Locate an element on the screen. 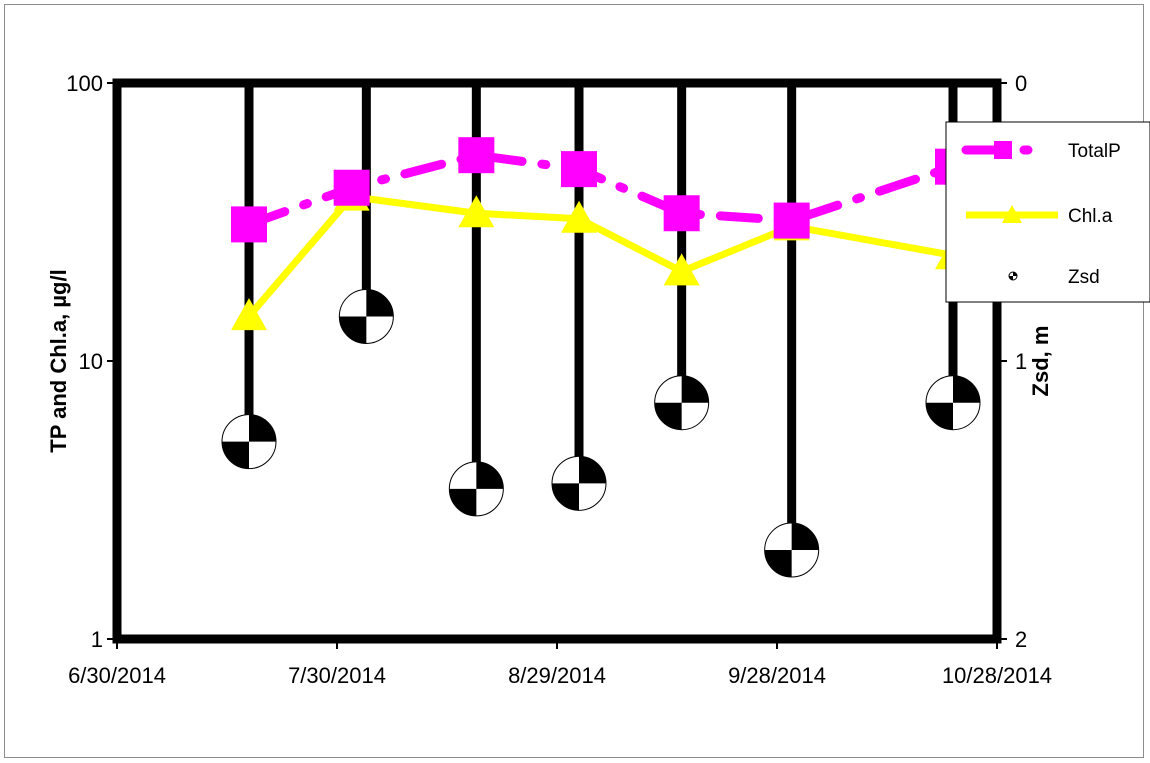  y-left-tick-label: 100 is located at coordinates (84, 83).